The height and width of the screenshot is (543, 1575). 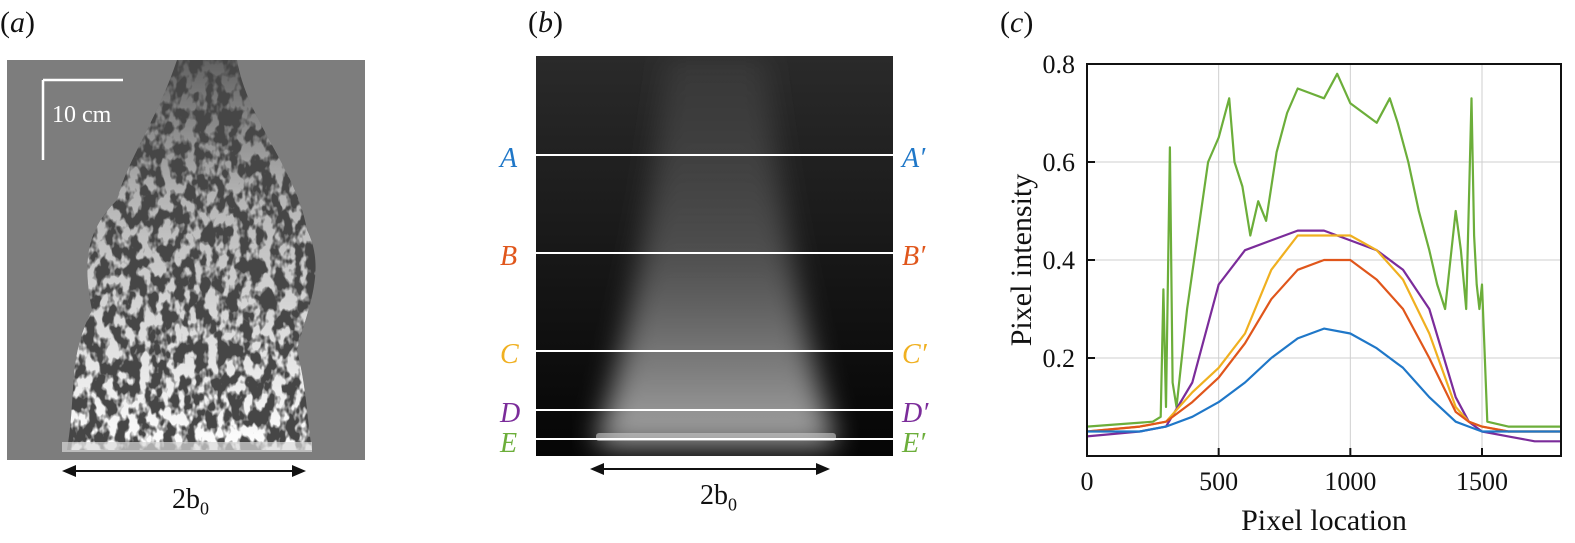 I want to click on width-arrow-b, so click(x=710, y=469).